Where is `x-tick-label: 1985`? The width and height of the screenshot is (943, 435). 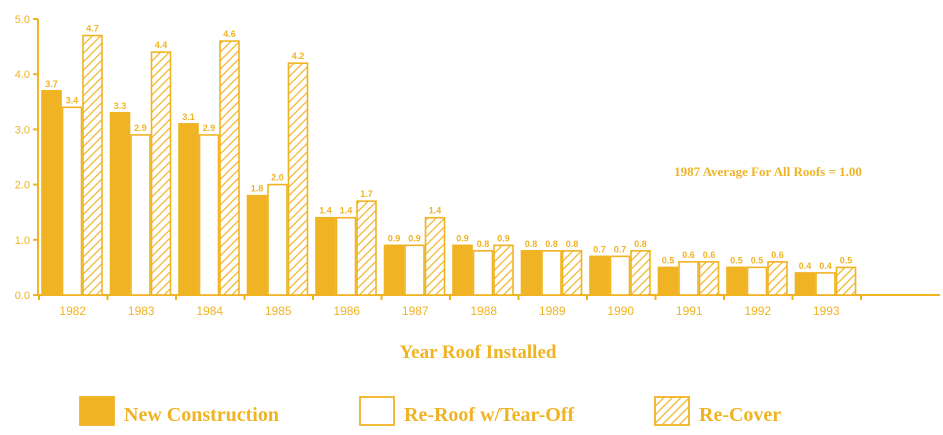
x-tick-label: 1985 is located at coordinates (278, 311).